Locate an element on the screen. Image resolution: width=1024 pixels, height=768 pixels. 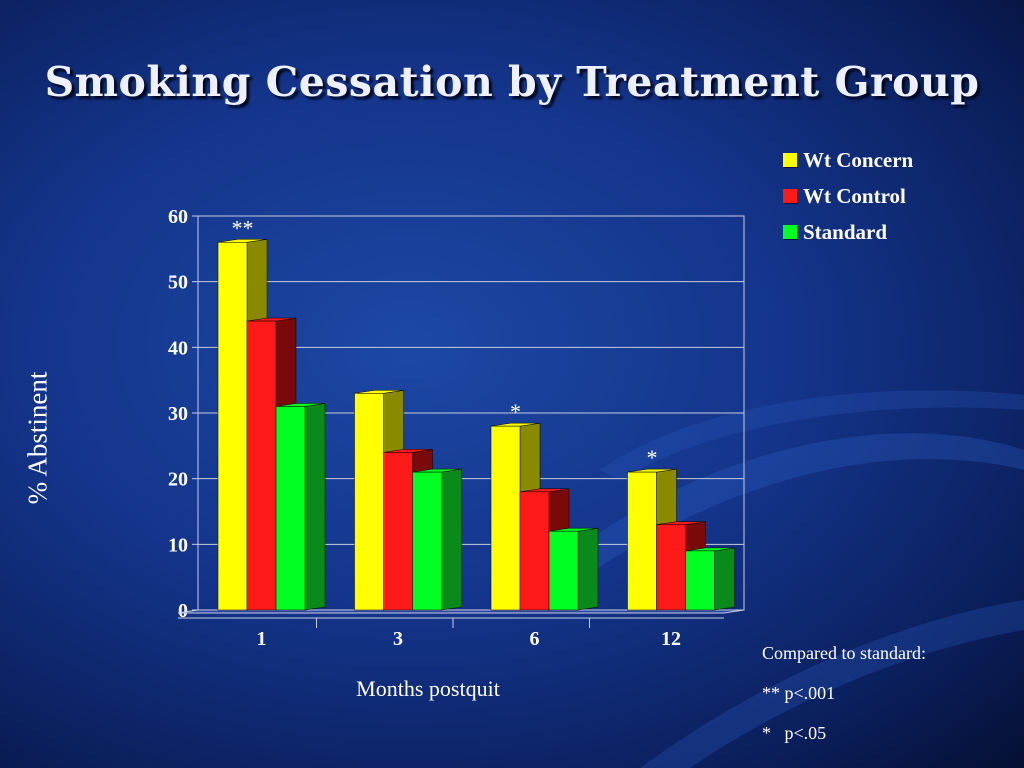
x-tick-label: 1 is located at coordinates (262, 639).